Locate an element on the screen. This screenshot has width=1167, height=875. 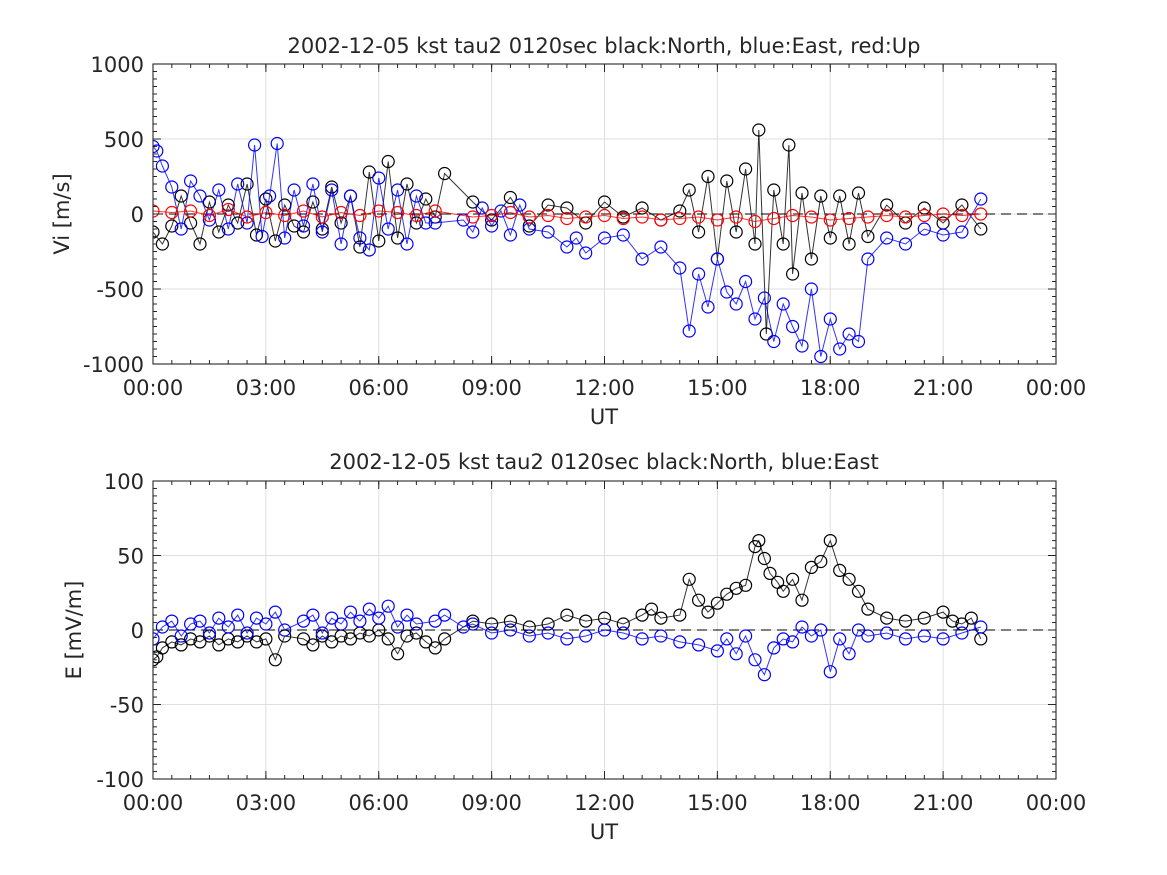
velocity-x-tick-label: 15:00 is located at coordinates (717, 388).